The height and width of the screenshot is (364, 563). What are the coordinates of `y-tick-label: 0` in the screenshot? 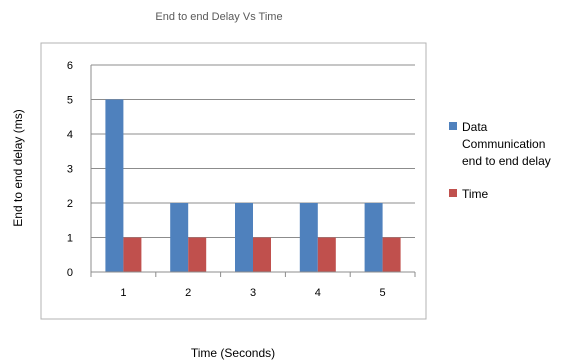 It's located at (70, 273).